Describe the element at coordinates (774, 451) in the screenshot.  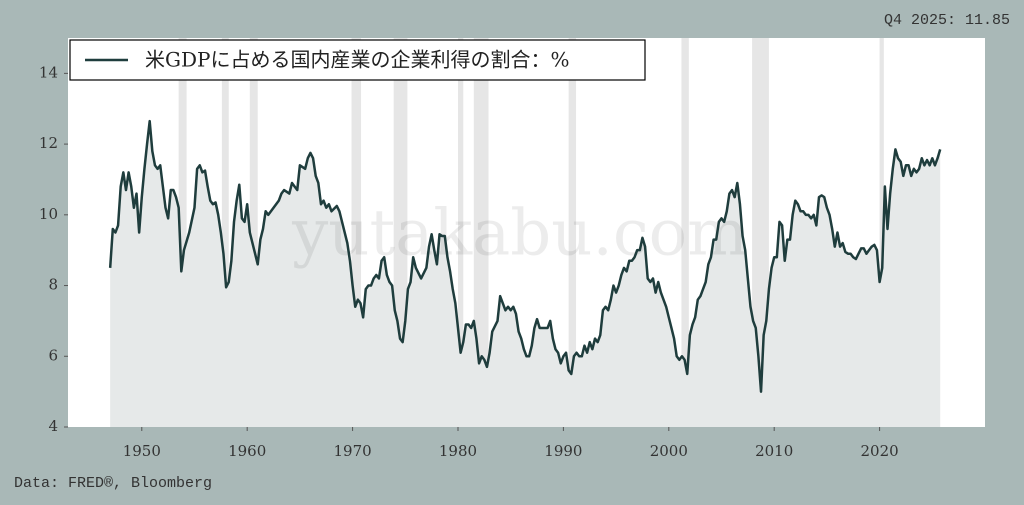
I see `x-tick-label: 2010` at that location.